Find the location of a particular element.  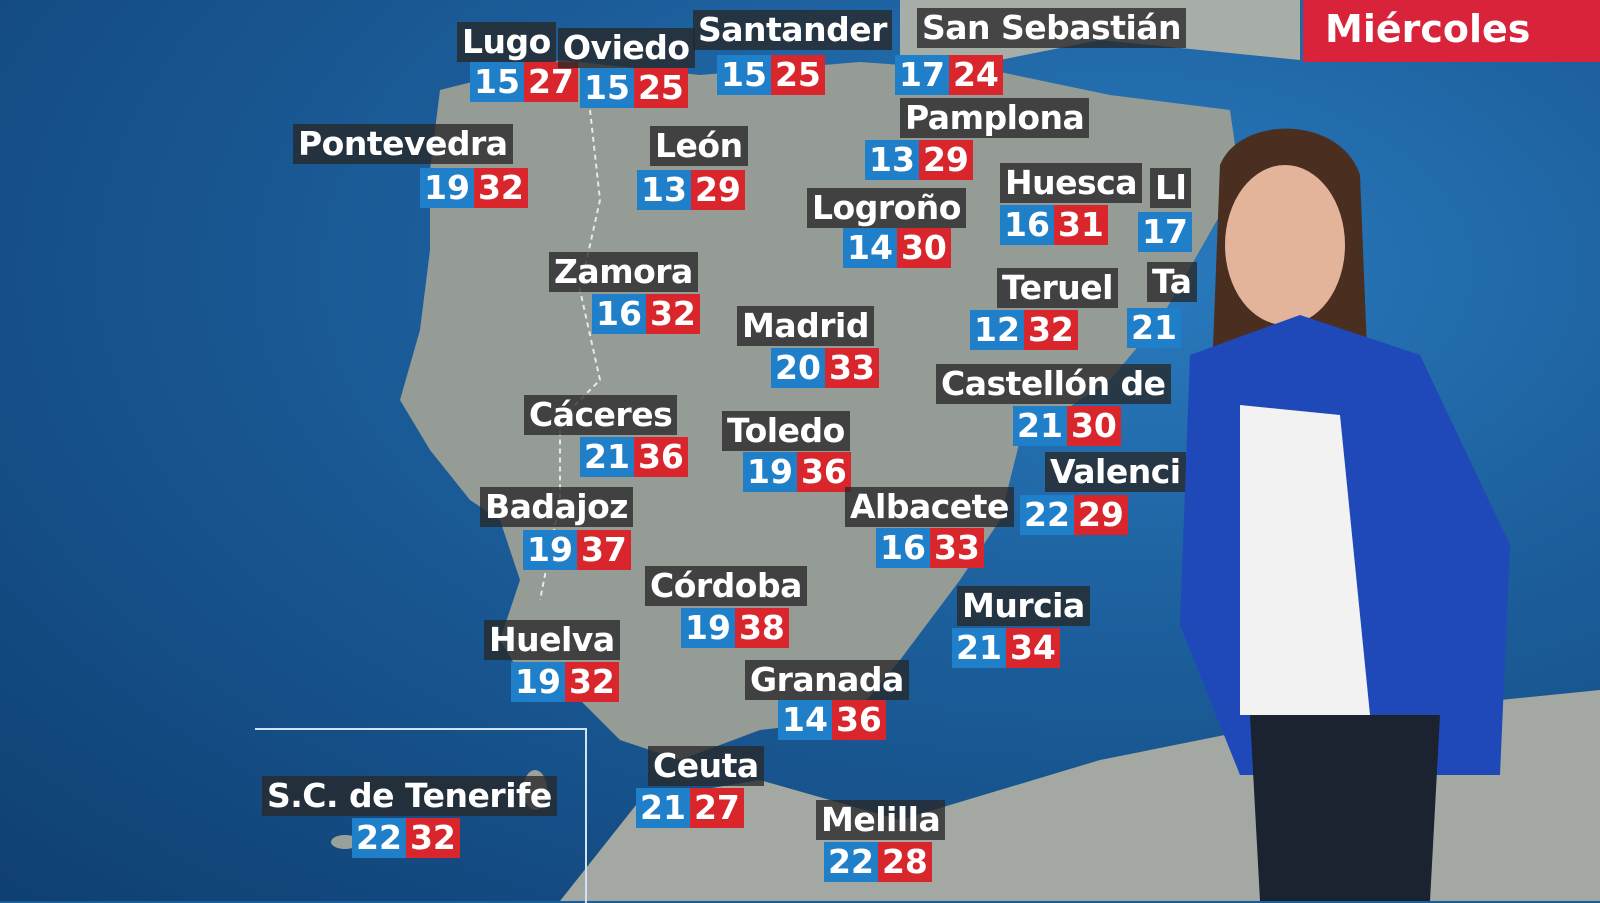

city-temps-pontevedra: 19 32 is located at coordinates (474, 188).